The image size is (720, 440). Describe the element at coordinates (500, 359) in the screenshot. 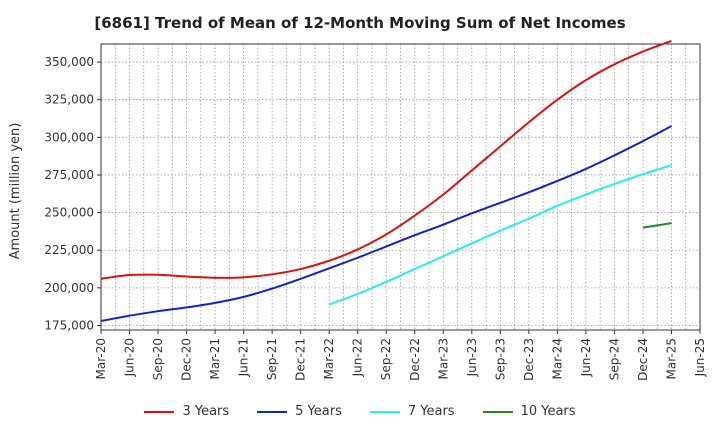

I see `x-tick-label: Sep-23` at that location.